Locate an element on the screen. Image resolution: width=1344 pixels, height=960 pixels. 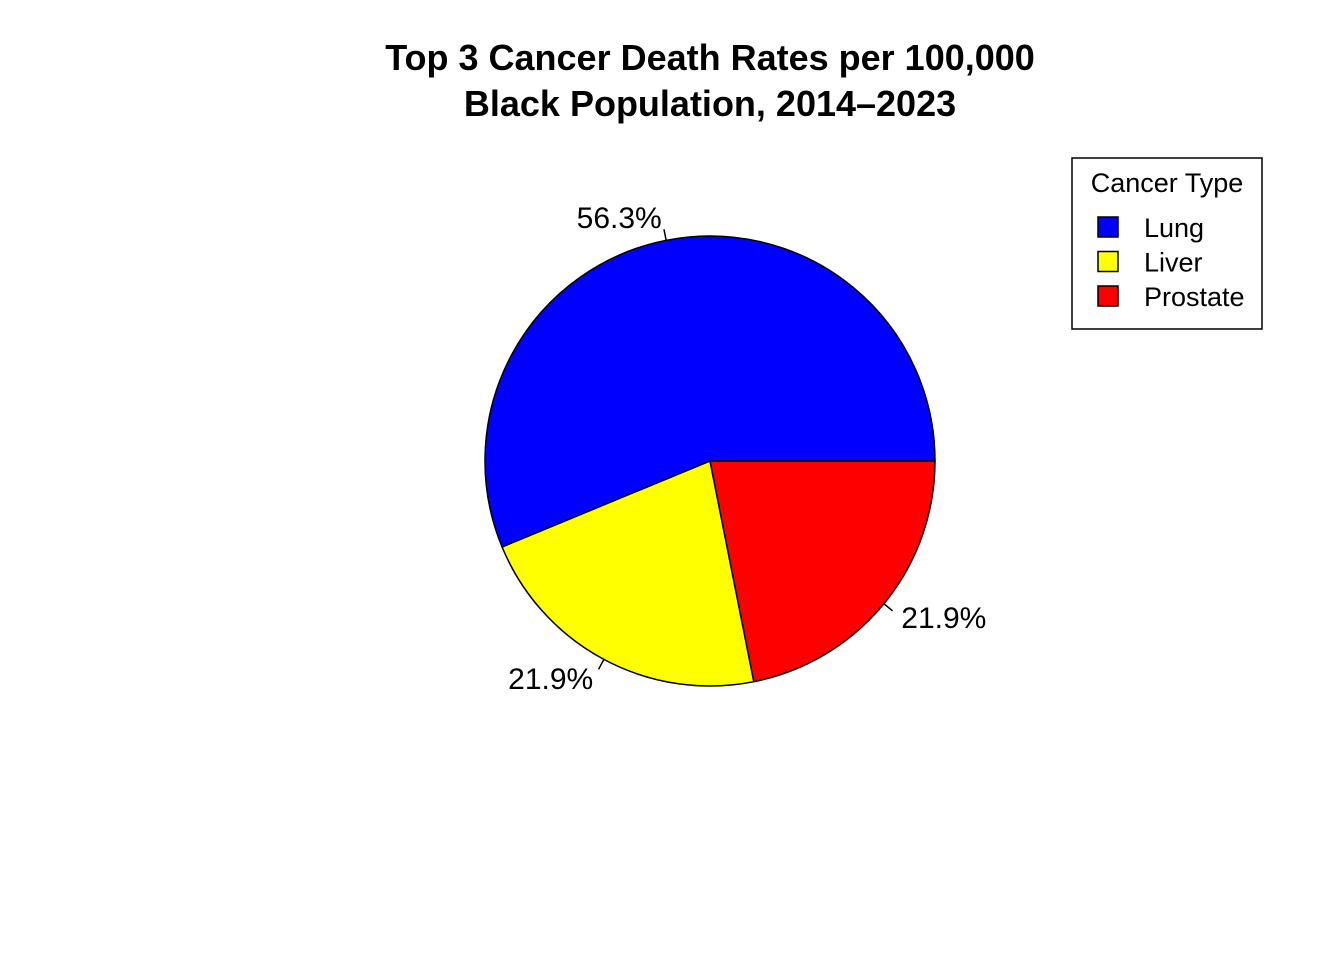
legend-swatch-prostate is located at coordinates (1108, 296).